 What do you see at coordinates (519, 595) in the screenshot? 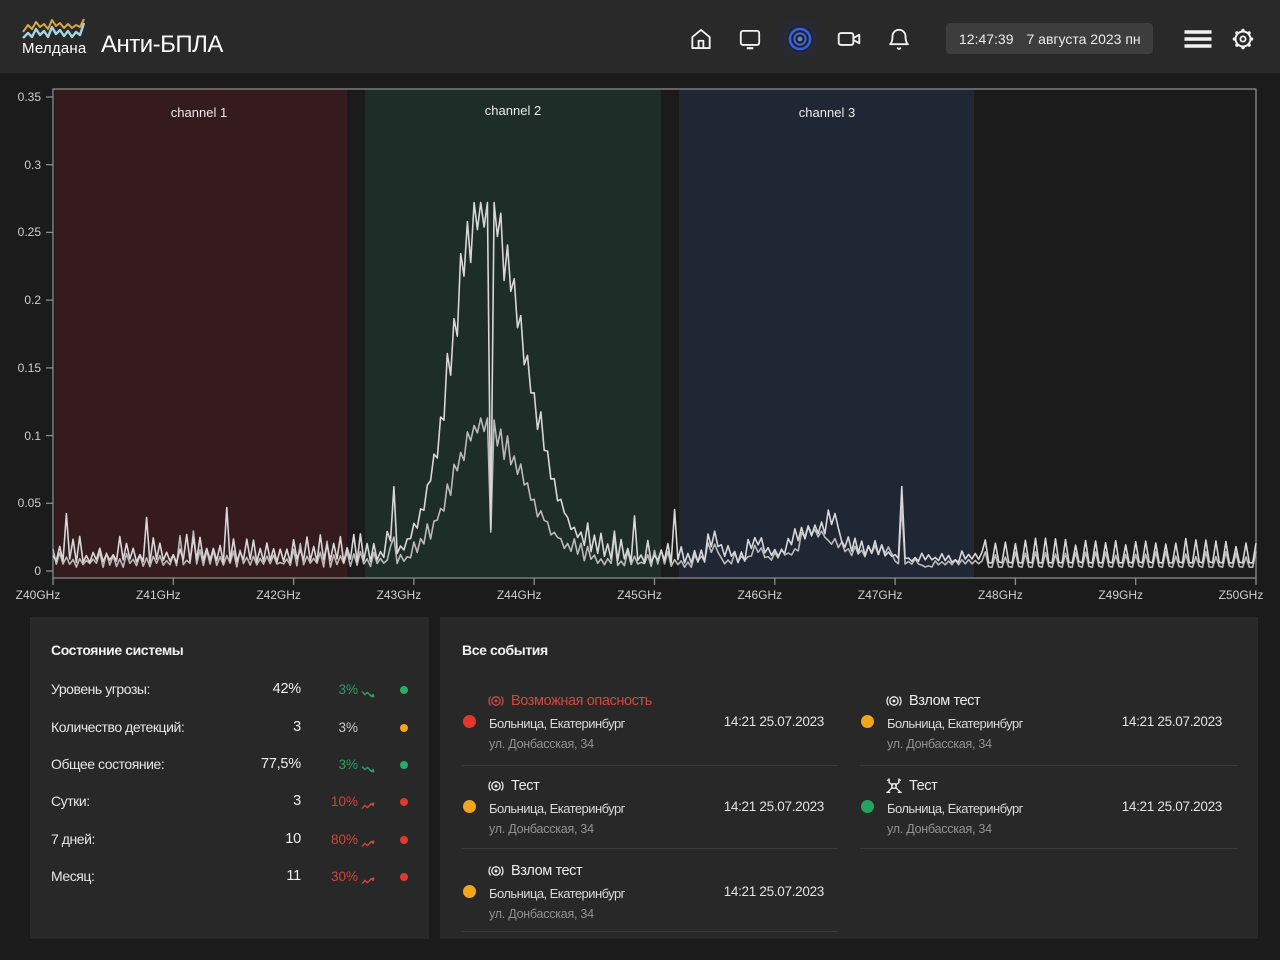
I see `svg-text: Z44GHz` at bounding box center [519, 595].